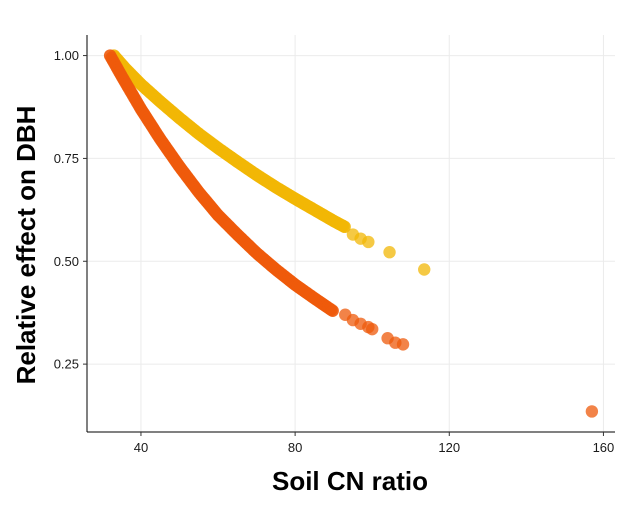  I want to click on x-axis-title: Soil CN ratio, so click(350, 481).